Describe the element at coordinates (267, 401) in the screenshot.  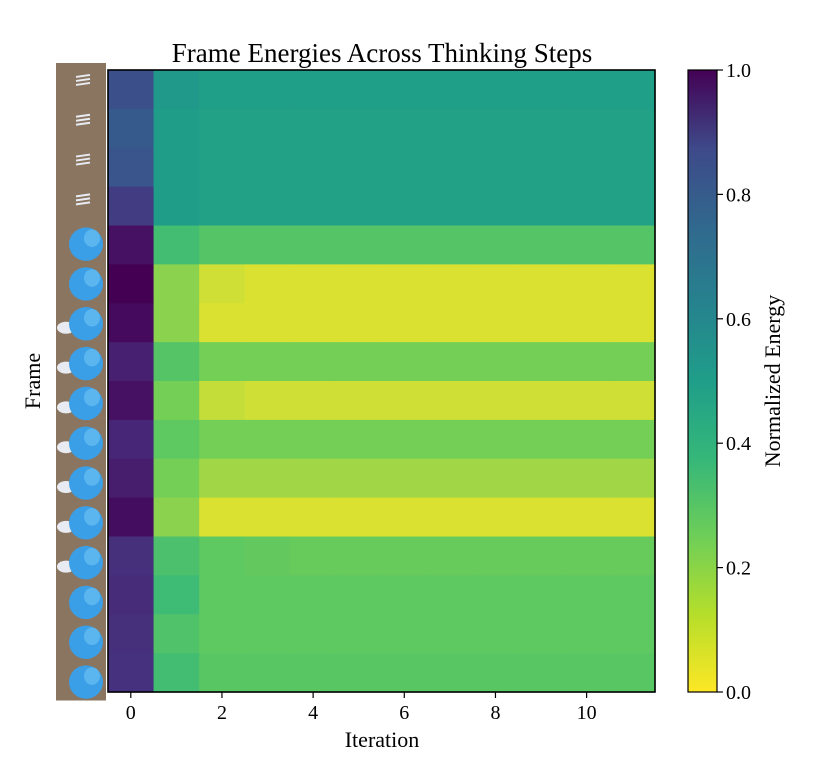
I see `heatmap-cell-f8-i3` at that location.